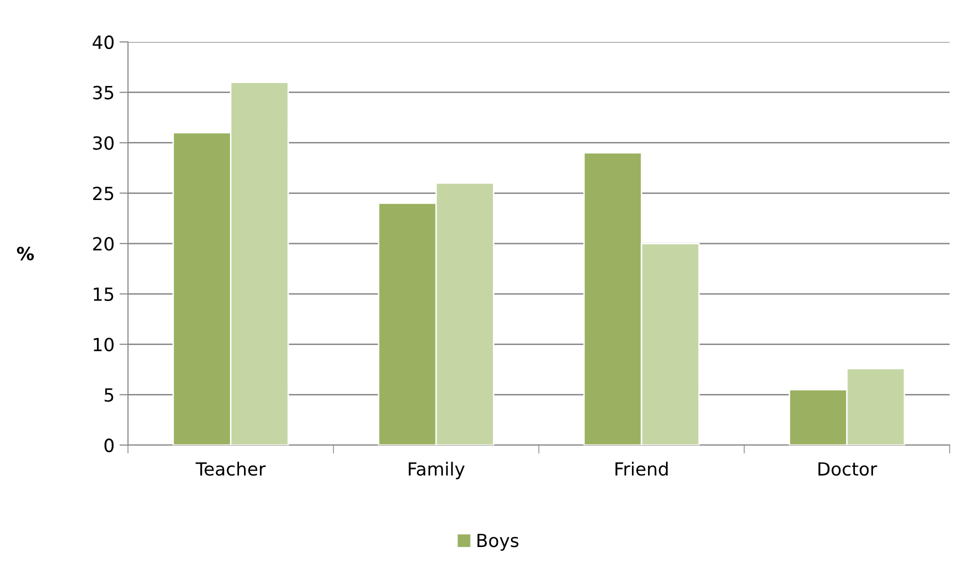 The image size is (977, 567). What do you see at coordinates (104, 345) in the screenshot?
I see `y-tick-label: 10` at bounding box center [104, 345].